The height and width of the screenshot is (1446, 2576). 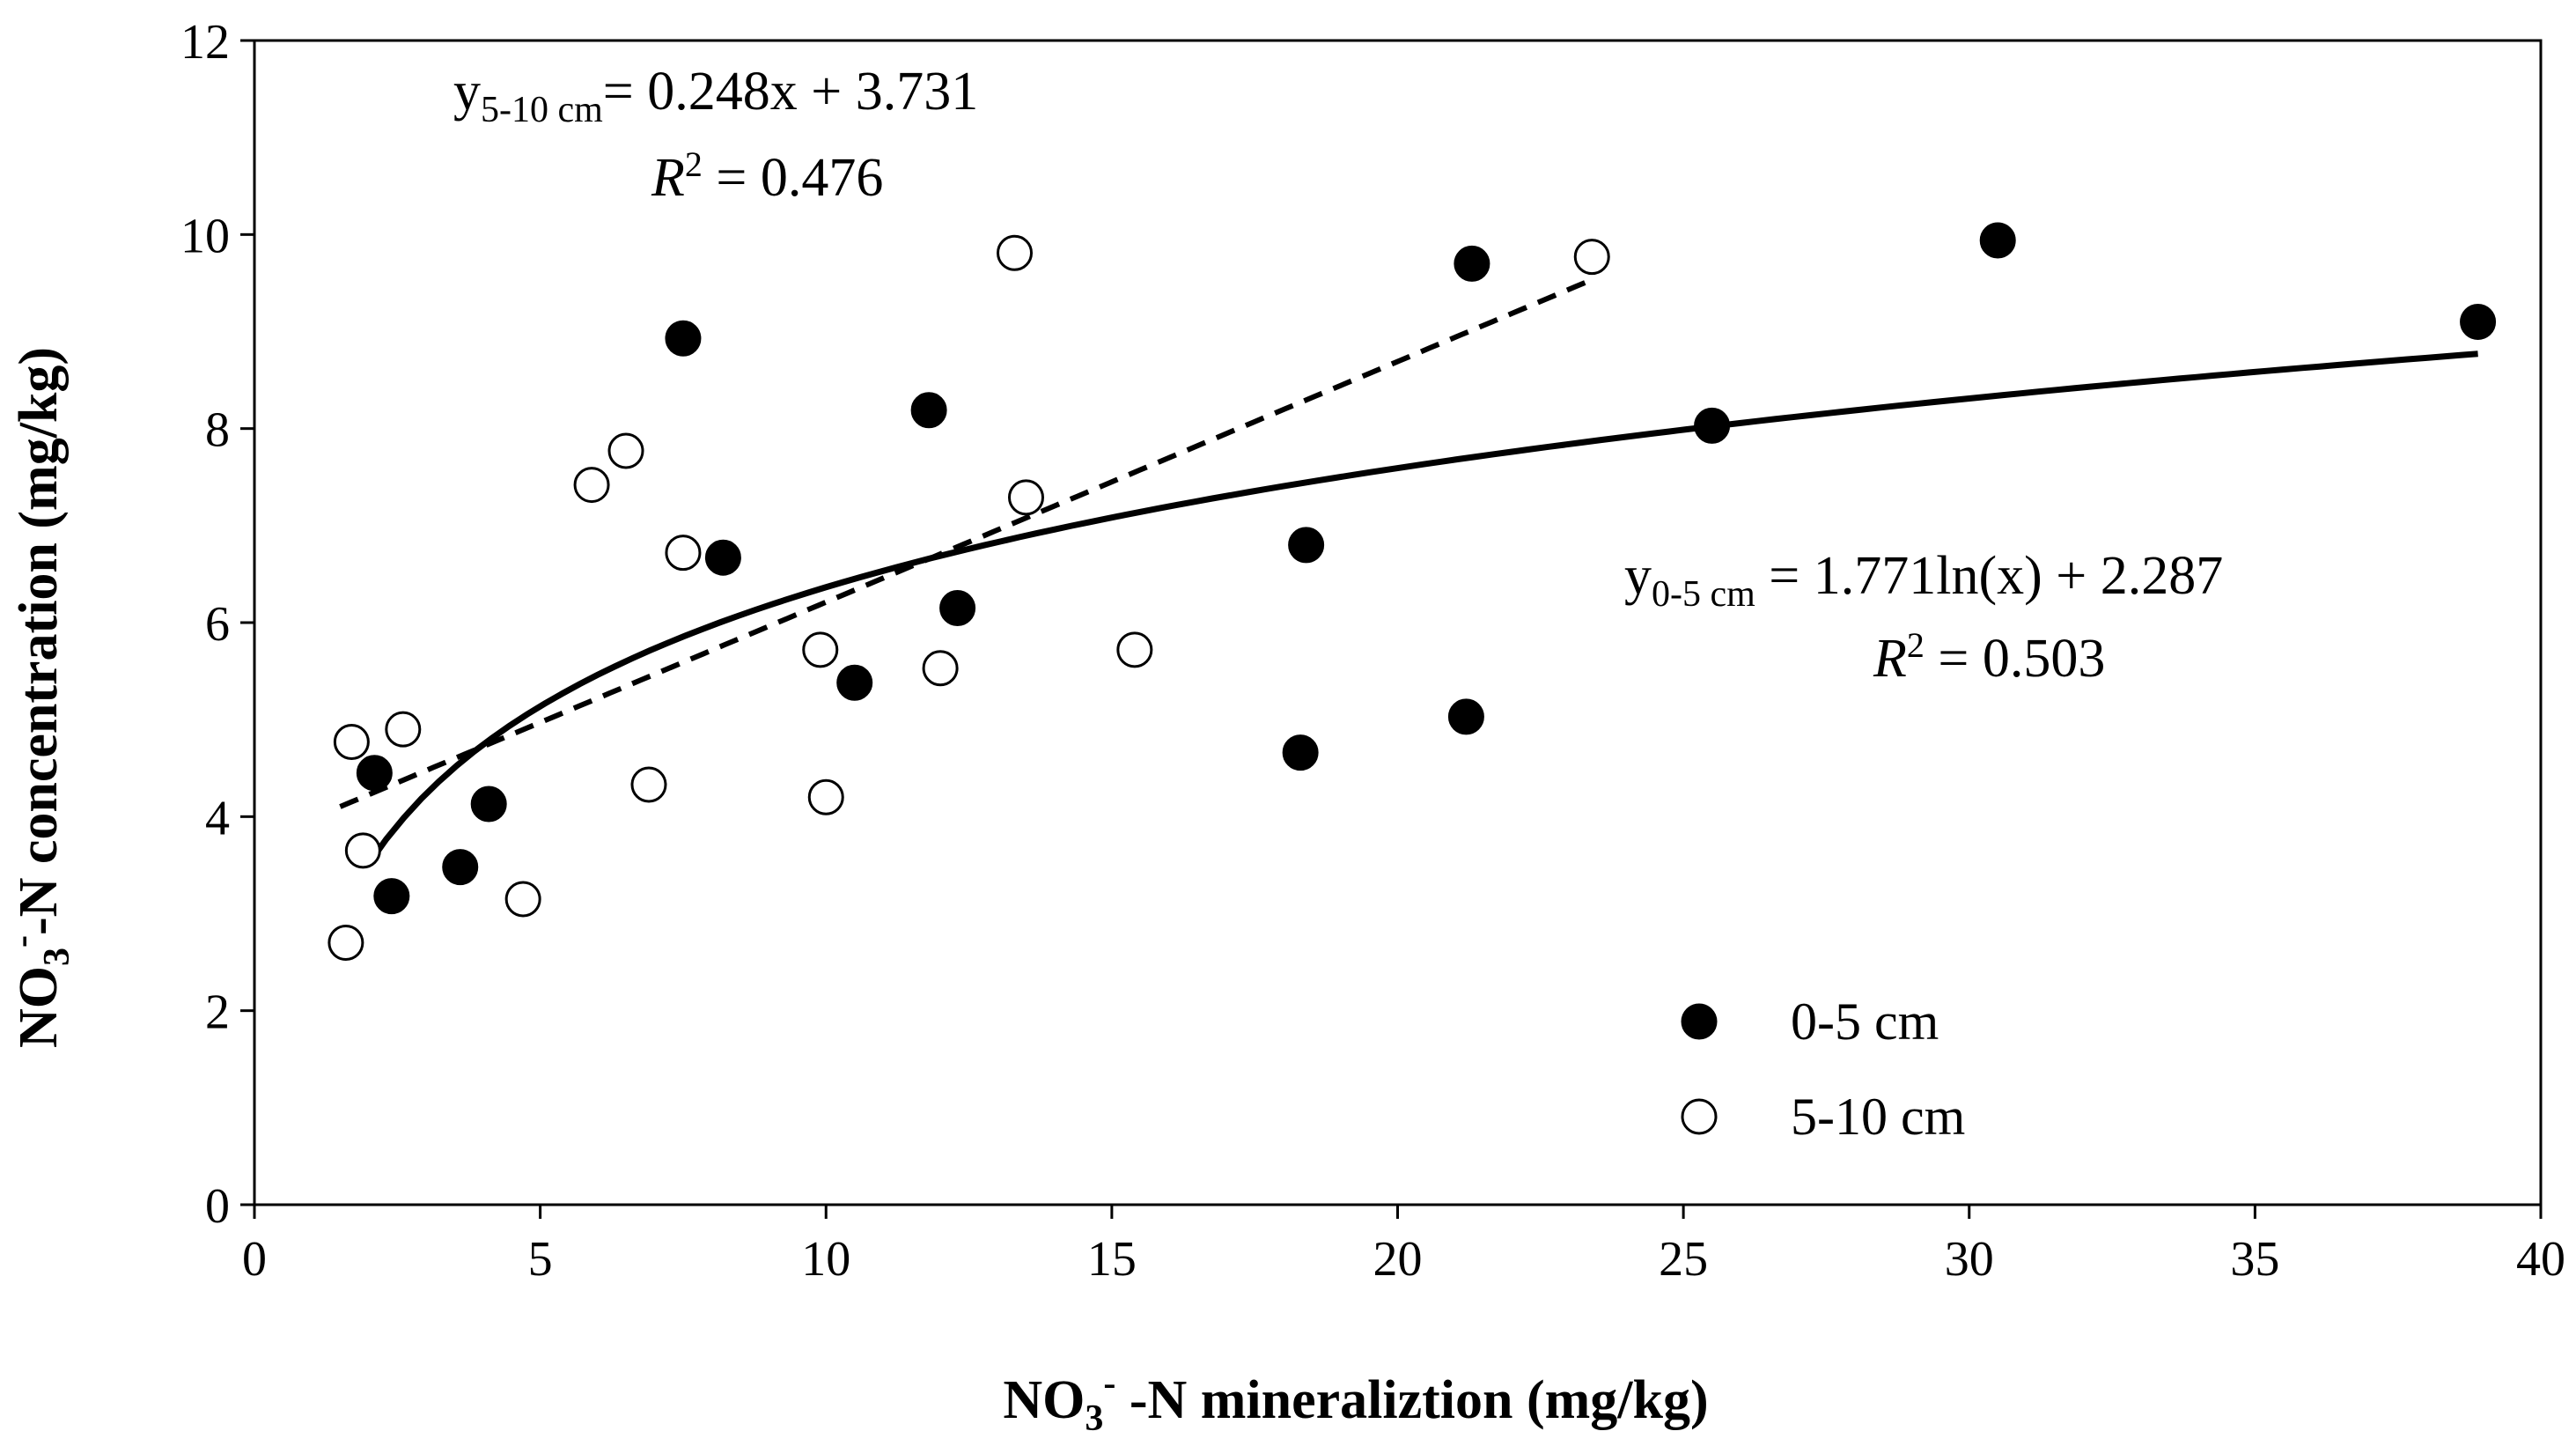 I want to click on legend-label-5-10cm: 5-10 cm, so click(x=1878, y=1117).